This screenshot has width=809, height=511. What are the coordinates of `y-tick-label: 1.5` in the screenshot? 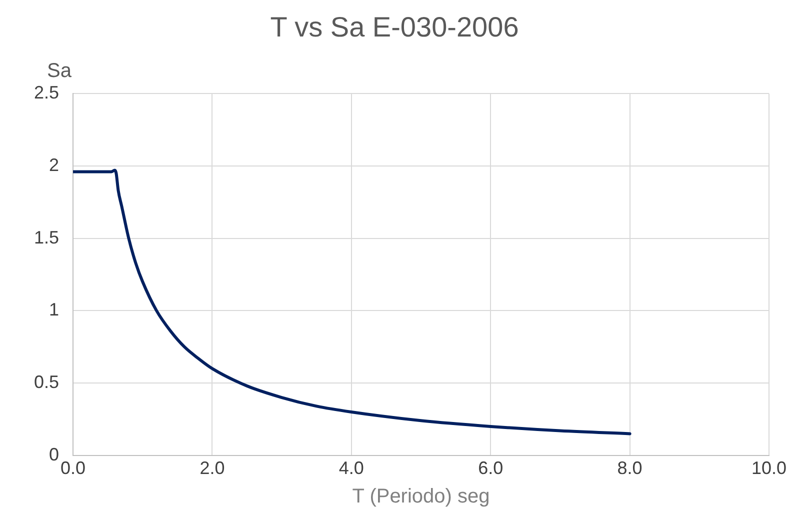 It's located at (47, 237).